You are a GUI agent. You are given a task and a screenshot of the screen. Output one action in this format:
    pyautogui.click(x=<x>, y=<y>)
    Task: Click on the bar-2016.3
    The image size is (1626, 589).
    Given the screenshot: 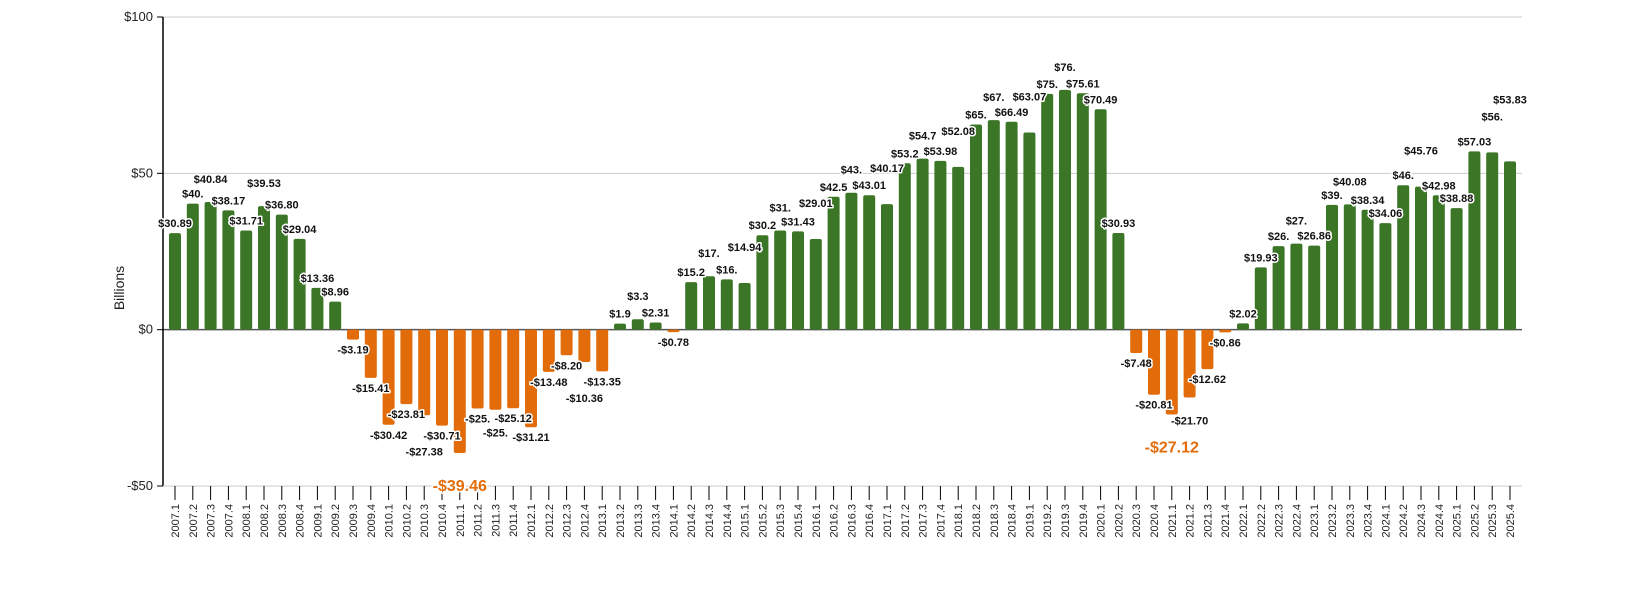 What is the action you would take?
    pyautogui.click(x=851, y=261)
    